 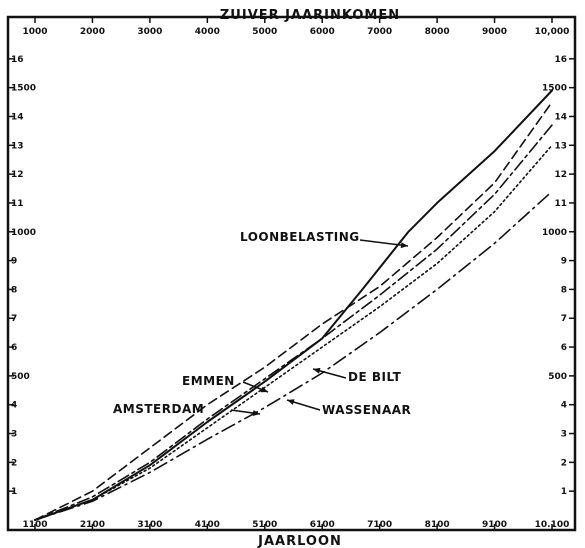 What do you see at coordinates (158, 409) in the screenshot?
I see `annotation-label: AMSTERDAM` at bounding box center [158, 409].